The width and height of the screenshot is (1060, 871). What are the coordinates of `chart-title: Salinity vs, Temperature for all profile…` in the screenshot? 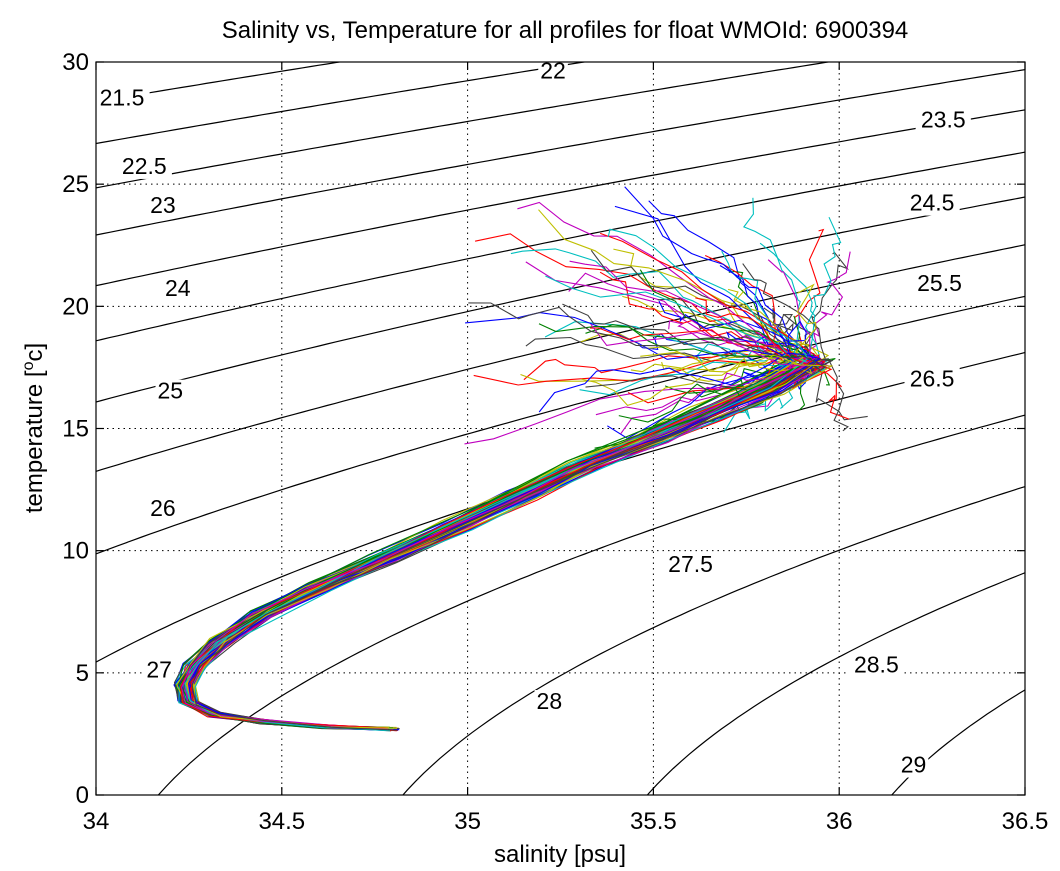 It's located at (565, 30).